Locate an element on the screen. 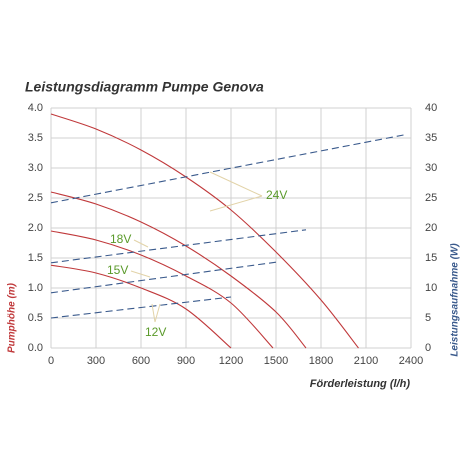 This screenshot has width=467, height=467. x-axis-label: Förderleistung (l/h) is located at coordinates (360, 384).